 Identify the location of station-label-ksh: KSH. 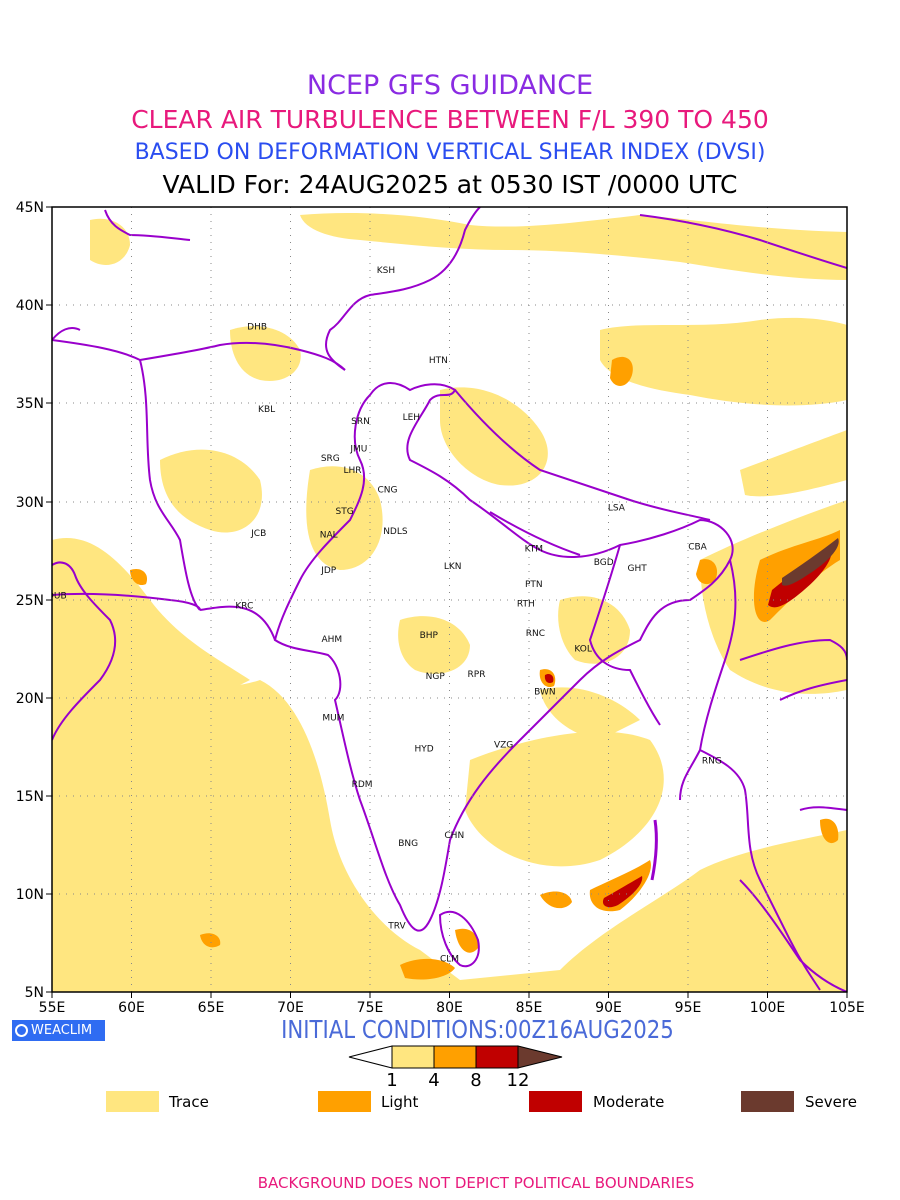
(386, 271).